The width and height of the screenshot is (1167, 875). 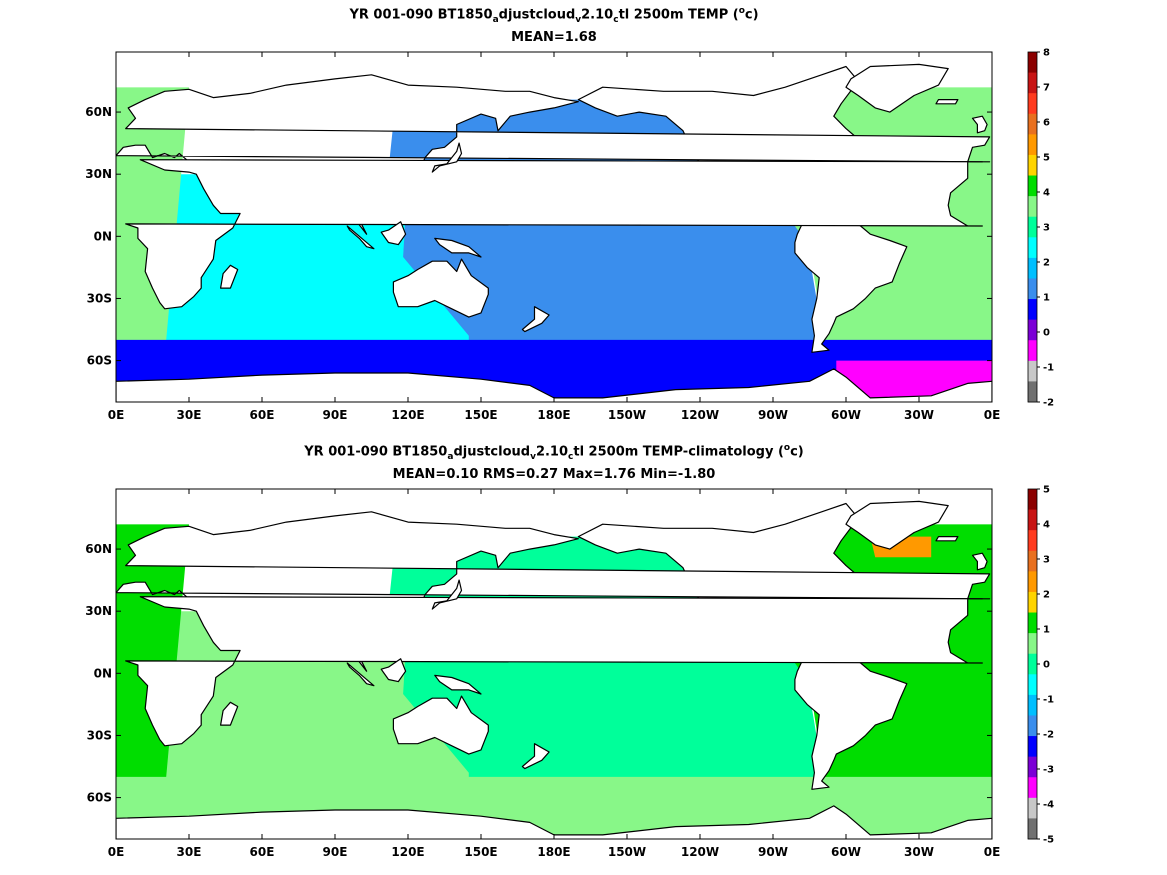 What do you see at coordinates (1048, 805) in the screenshot?
I see `colorbar-tick-label: -4` at bounding box center [1048, 805].